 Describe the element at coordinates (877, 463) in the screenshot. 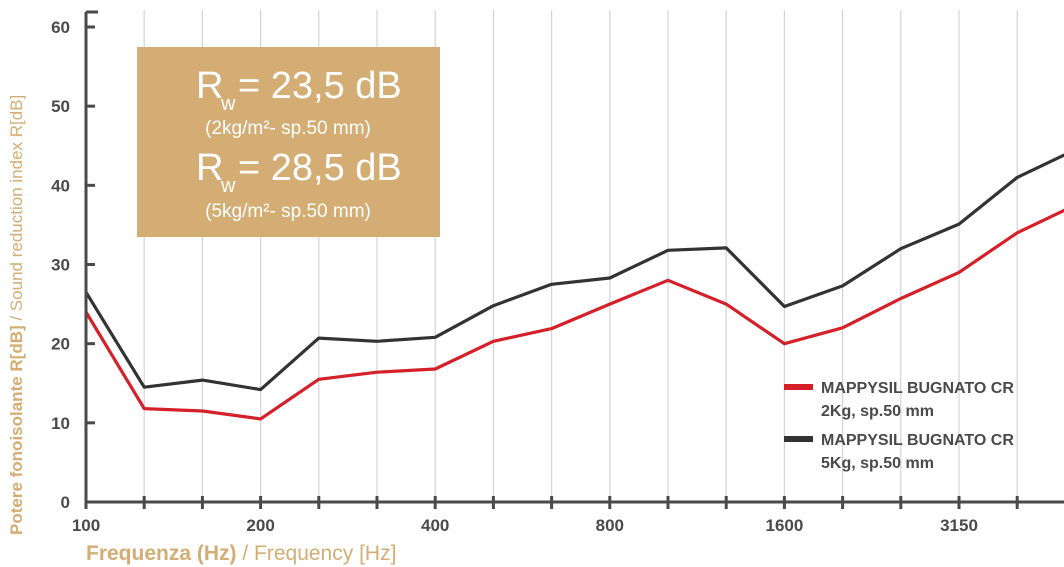

I see `legend-label-5kg-line2: 5Kg, sp.50 mm` at that location.